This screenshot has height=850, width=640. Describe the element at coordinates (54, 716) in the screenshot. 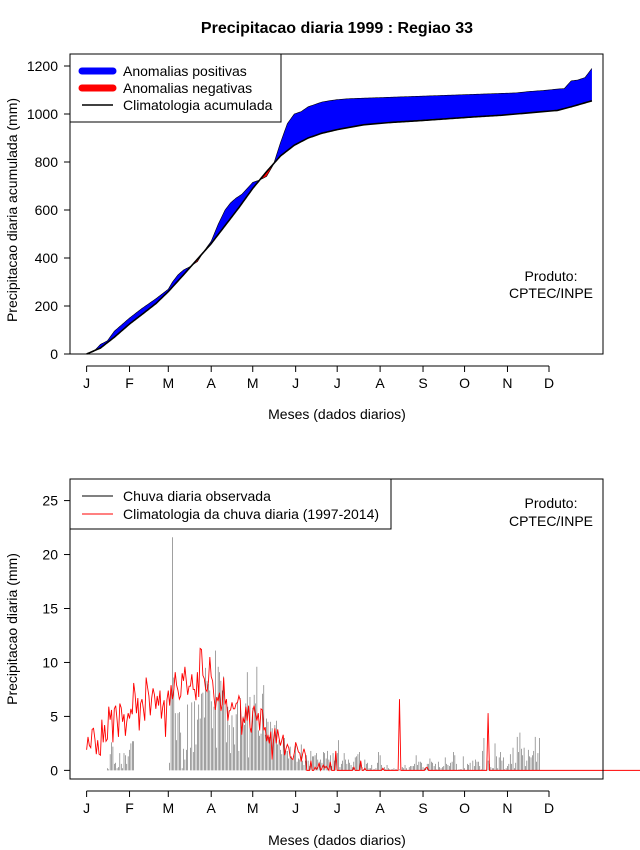

I see `bottom-y-tick-label: 5` at that location.